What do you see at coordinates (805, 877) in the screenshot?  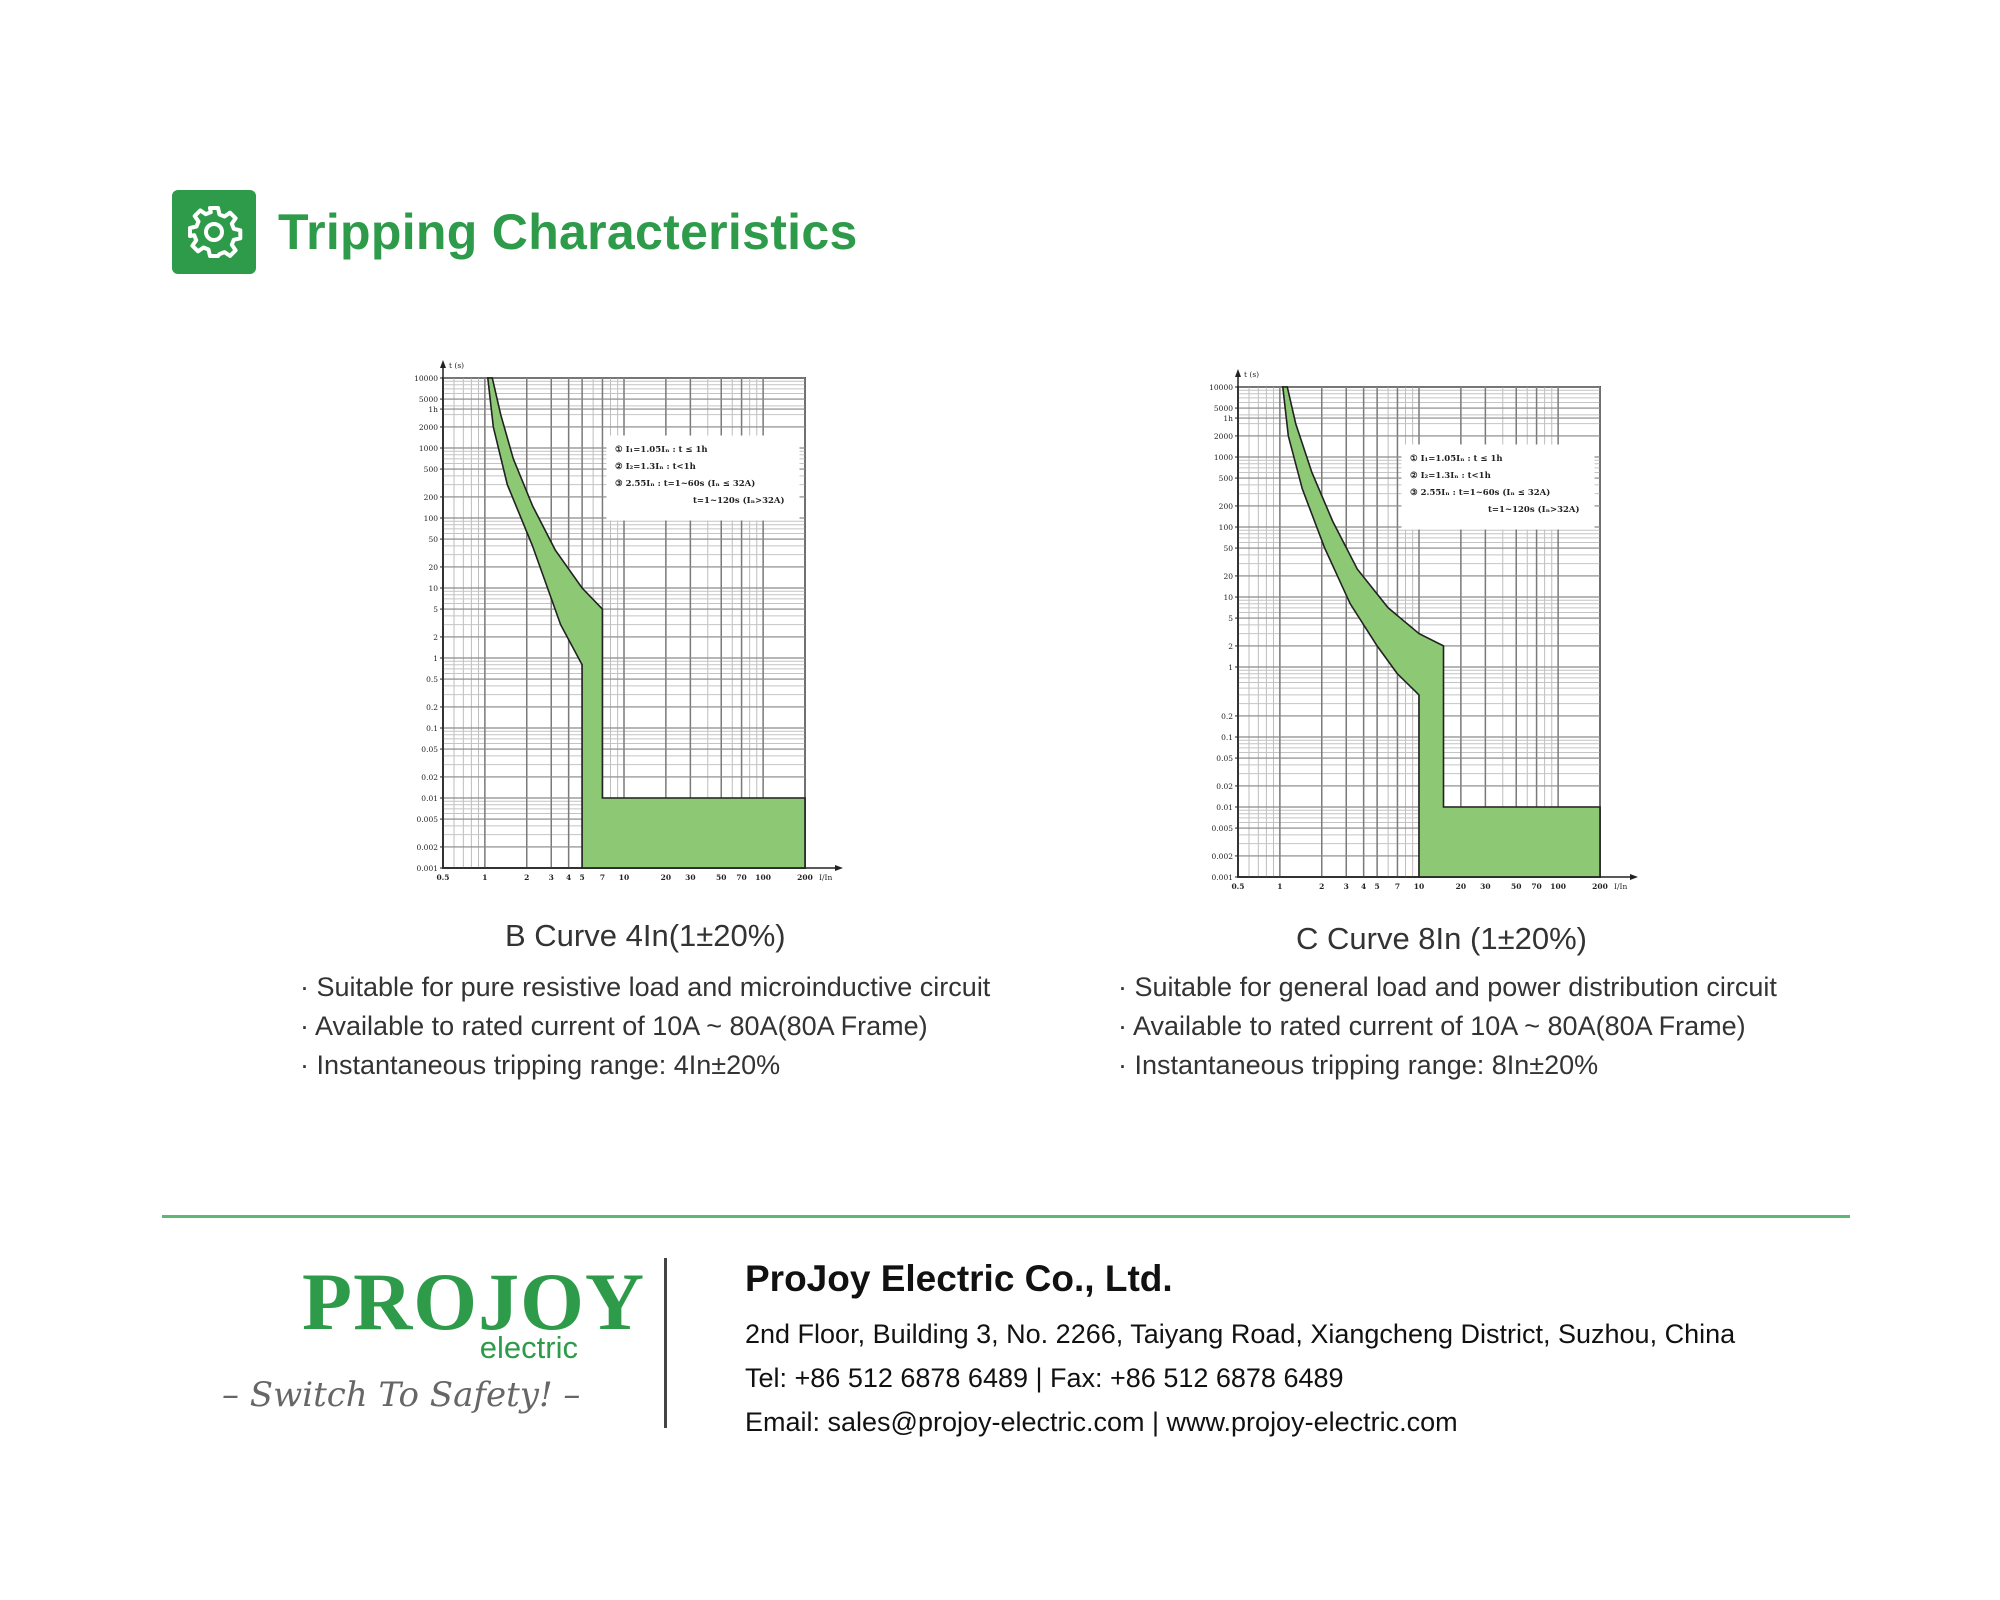 I see `x-tick-label: 200` at bounding box center [805, 877].